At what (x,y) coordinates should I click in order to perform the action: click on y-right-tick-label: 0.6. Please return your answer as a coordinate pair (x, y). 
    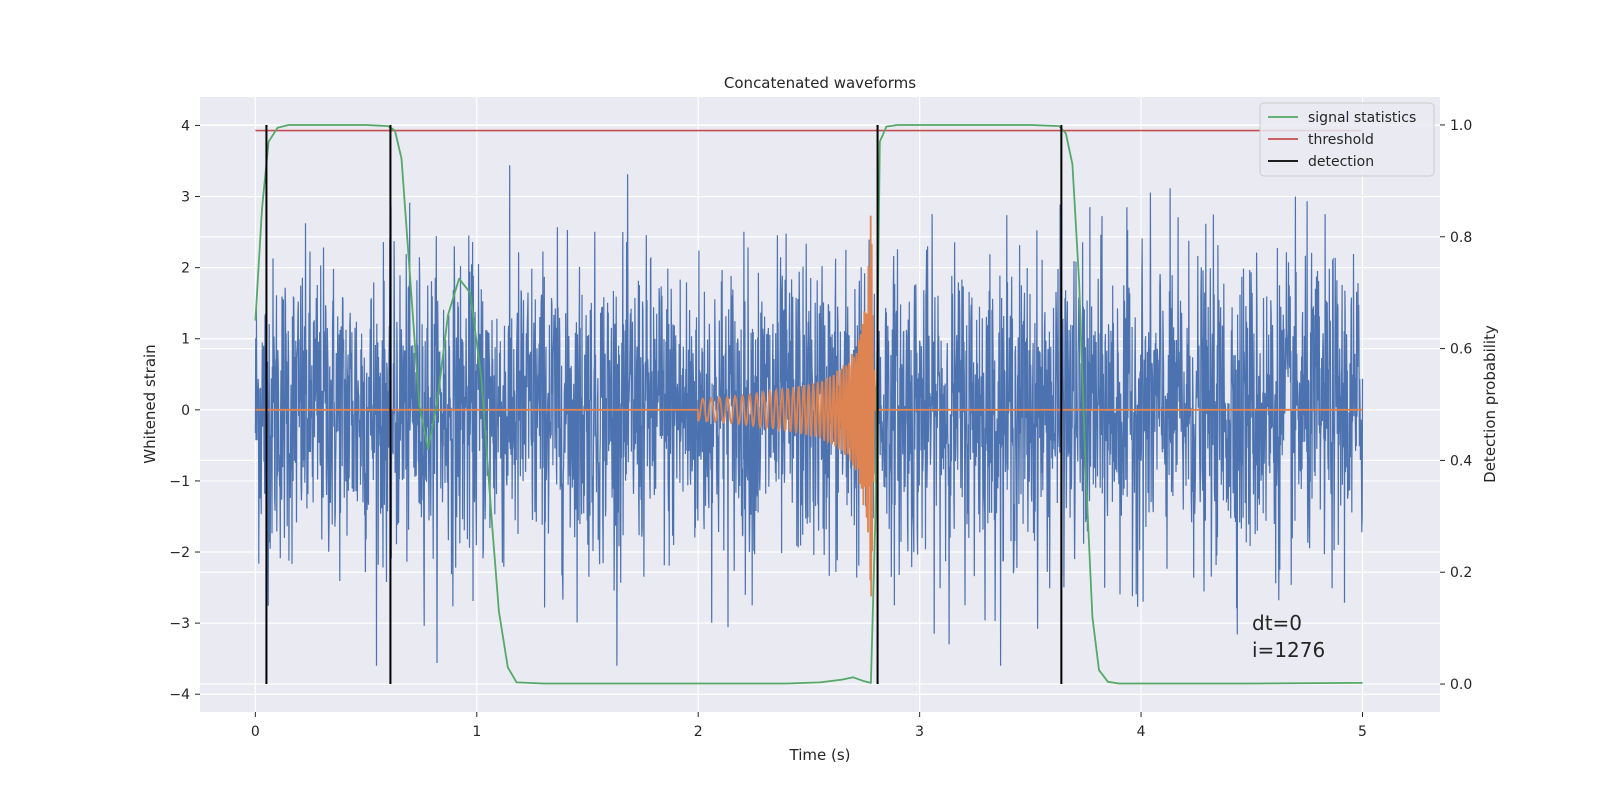
    Looking at the image, I should click on (1461, 350).